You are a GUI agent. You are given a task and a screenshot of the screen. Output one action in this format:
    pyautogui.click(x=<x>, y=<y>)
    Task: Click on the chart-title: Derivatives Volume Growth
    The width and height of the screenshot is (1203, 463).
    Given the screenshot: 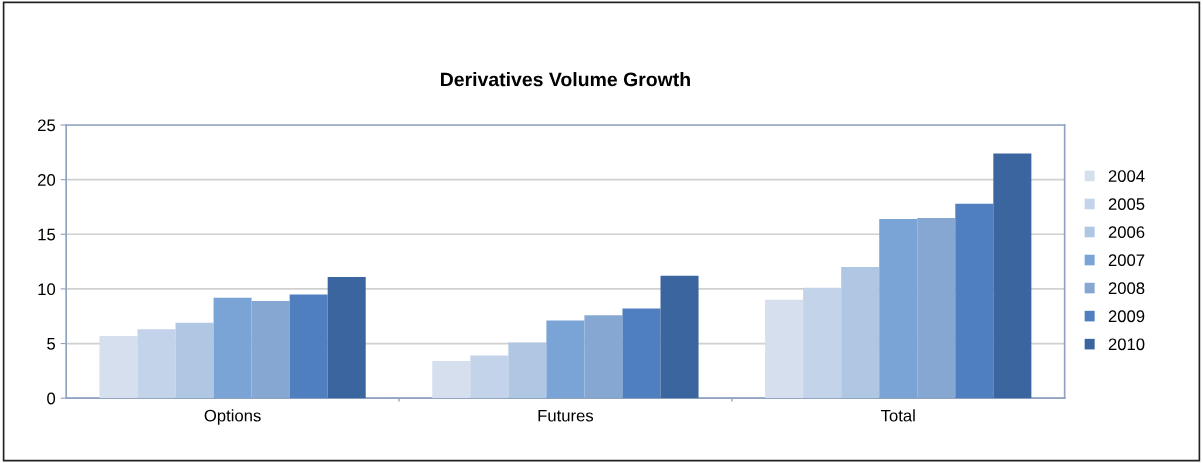 What is the action you would take?
    pyautogui.click(x=565, y=79)
    